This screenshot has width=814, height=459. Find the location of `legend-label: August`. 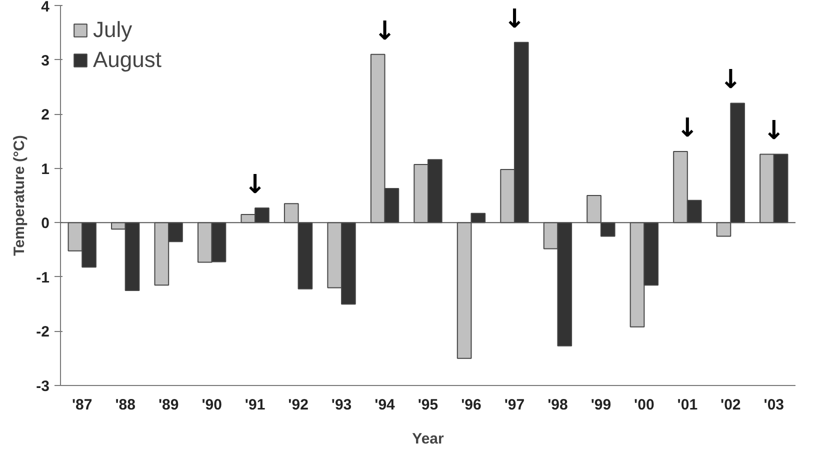

legend-label: August is located at coordinates (127, 60).